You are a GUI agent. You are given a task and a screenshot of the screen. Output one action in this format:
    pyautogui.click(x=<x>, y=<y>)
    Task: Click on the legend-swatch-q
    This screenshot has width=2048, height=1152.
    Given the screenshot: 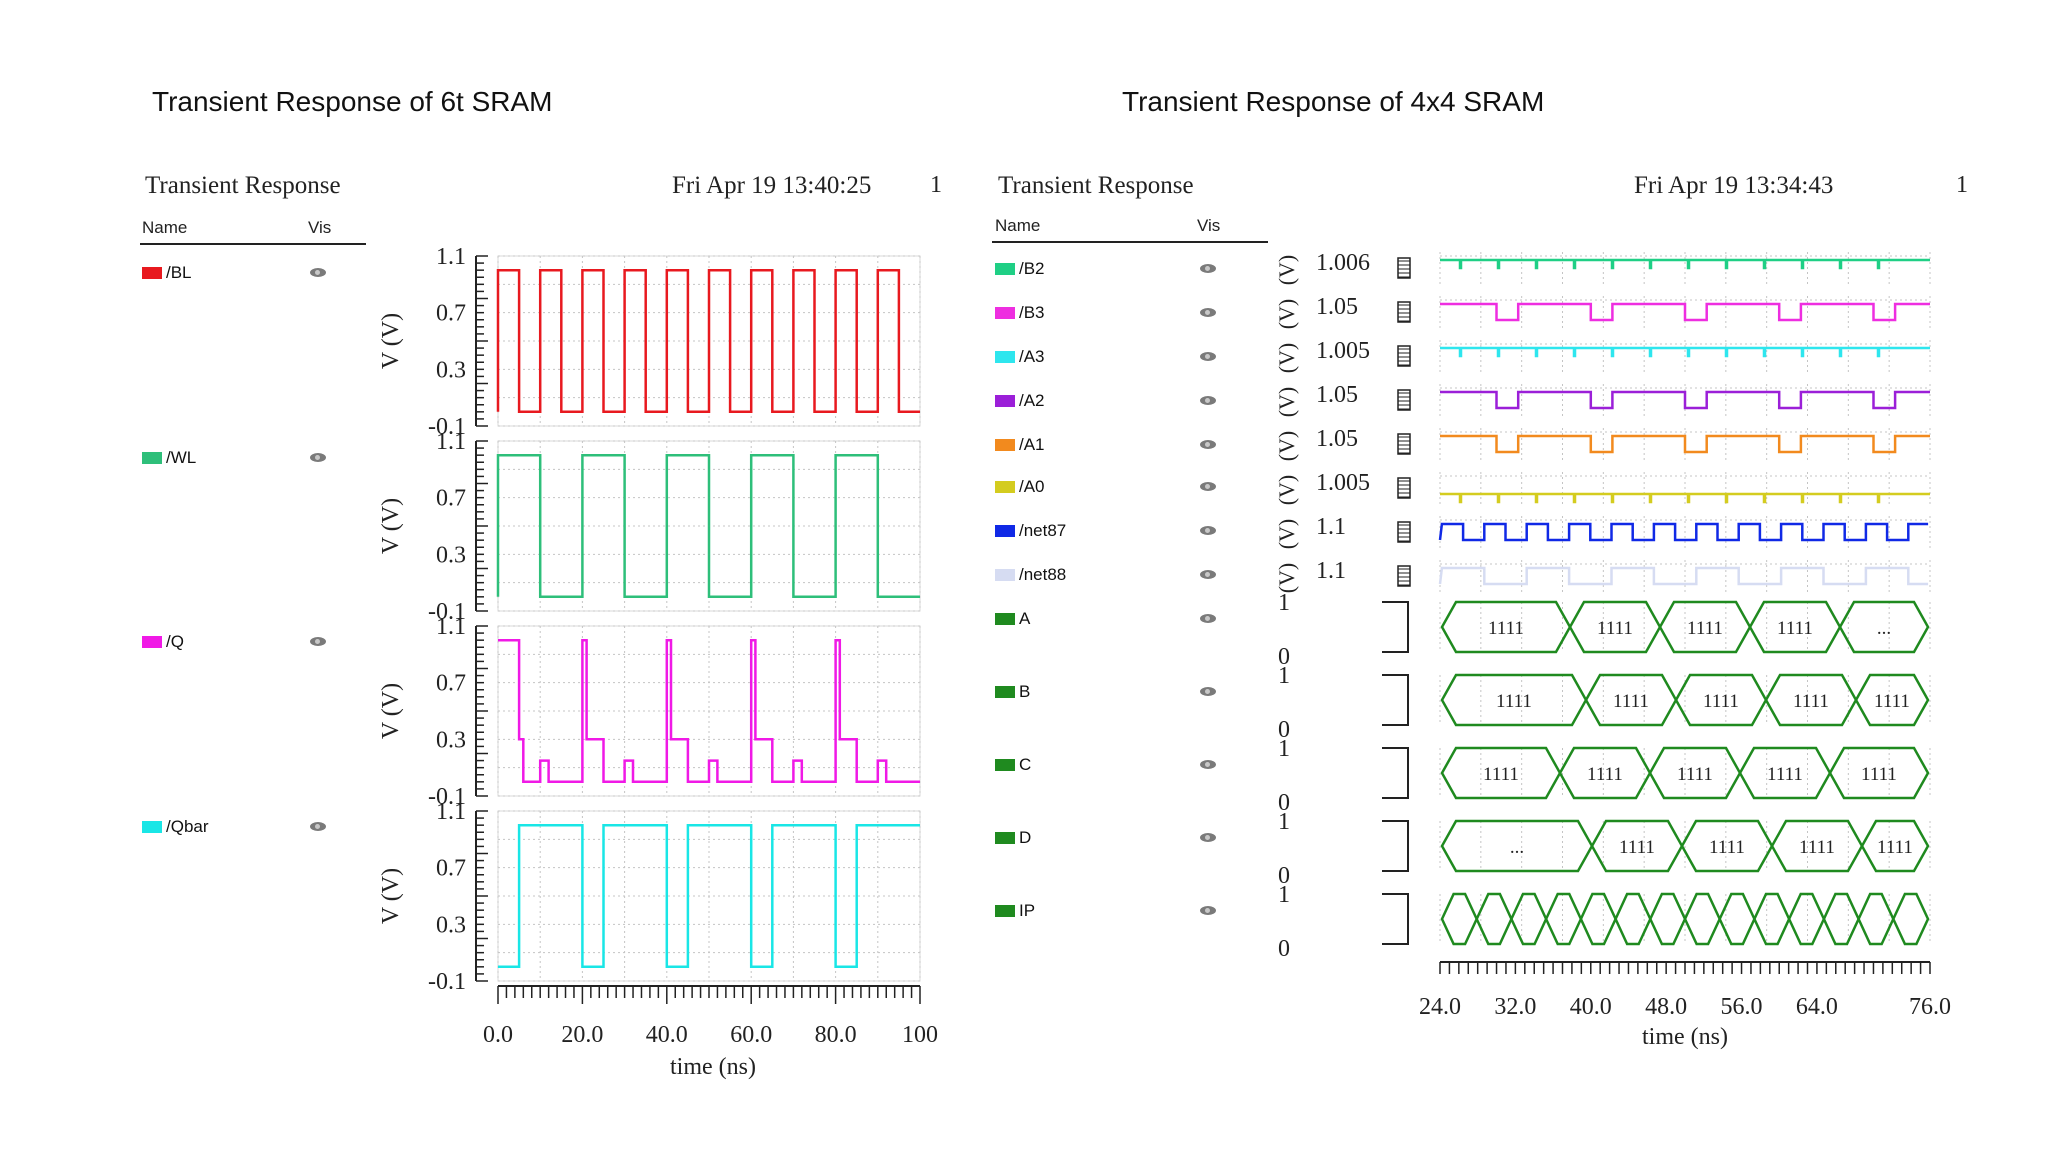 What is the action you would take?
    pyautogui.click(x=152, y=642)
    